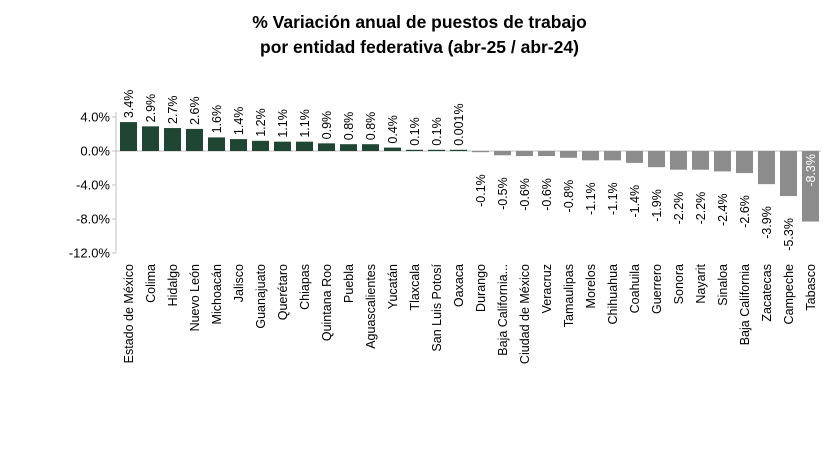 The height and width of the screenshot is (457, 839). What do you see at coordinates (349, 283) in the screenshot?
I see `category-label: Puebla` at bounding box center [349, 283].